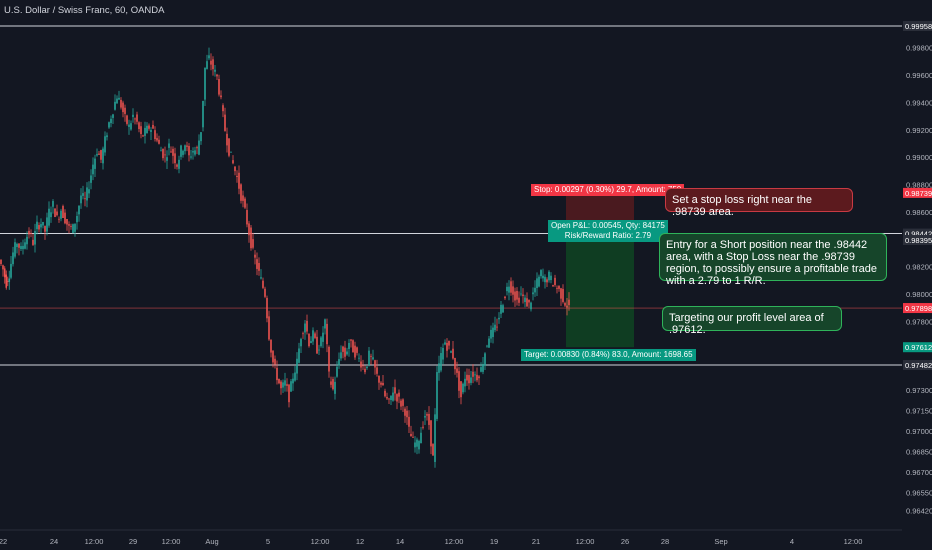 The height and width of the screenshot is (550, 932). What do you see at coordinates (919, 321) in the screenshot?
I see `y-tick-10: 0.97800` at bounding box center [919, 321].